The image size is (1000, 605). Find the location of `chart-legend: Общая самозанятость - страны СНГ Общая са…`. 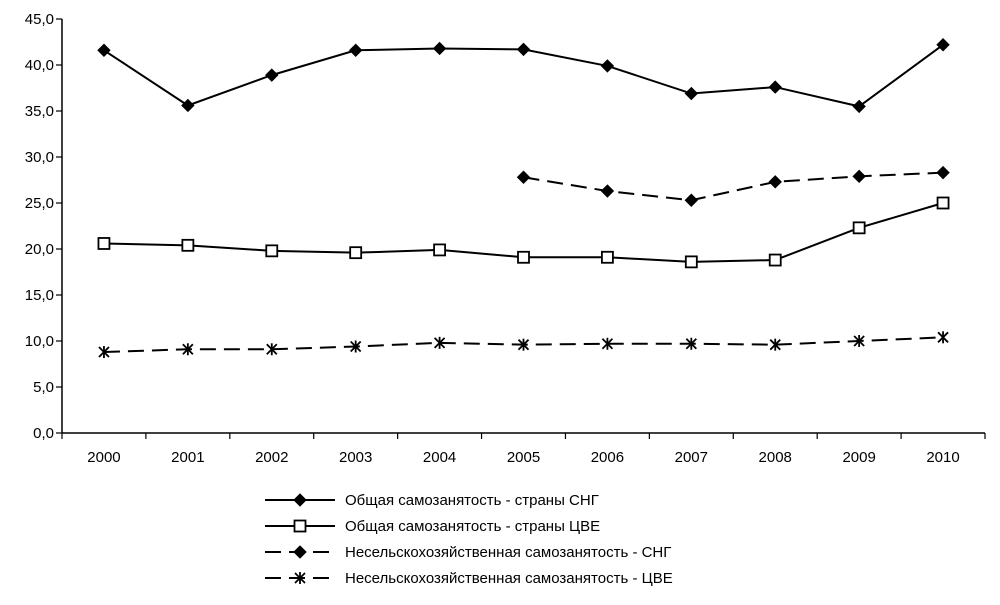

chart-legend: Общая самозанятость - страны СНГ Общая са… is located at coordinates (469, 539).